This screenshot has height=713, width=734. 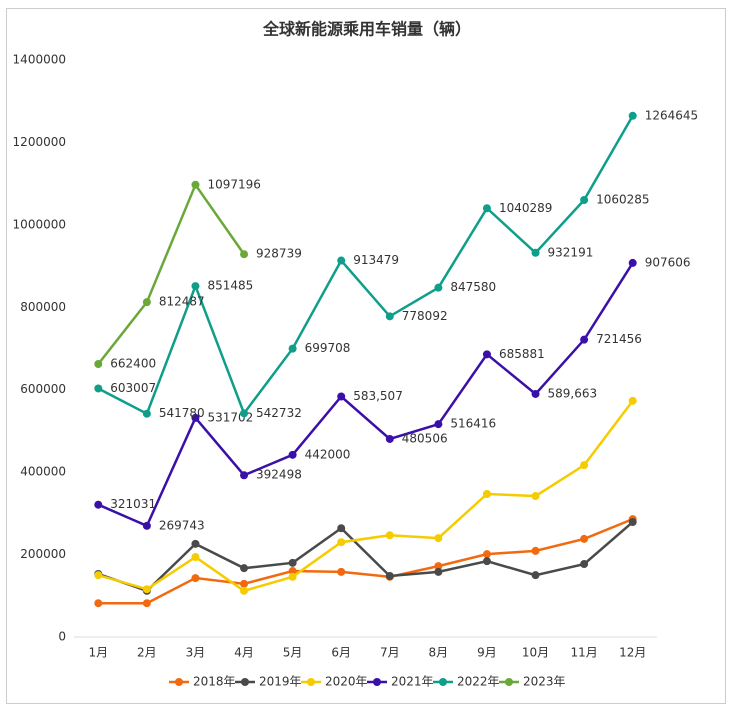 What do you see at coordinates (544, 682) in the screenshot?
I see `legend-label: 2023年` at bounding box center [544, 682].